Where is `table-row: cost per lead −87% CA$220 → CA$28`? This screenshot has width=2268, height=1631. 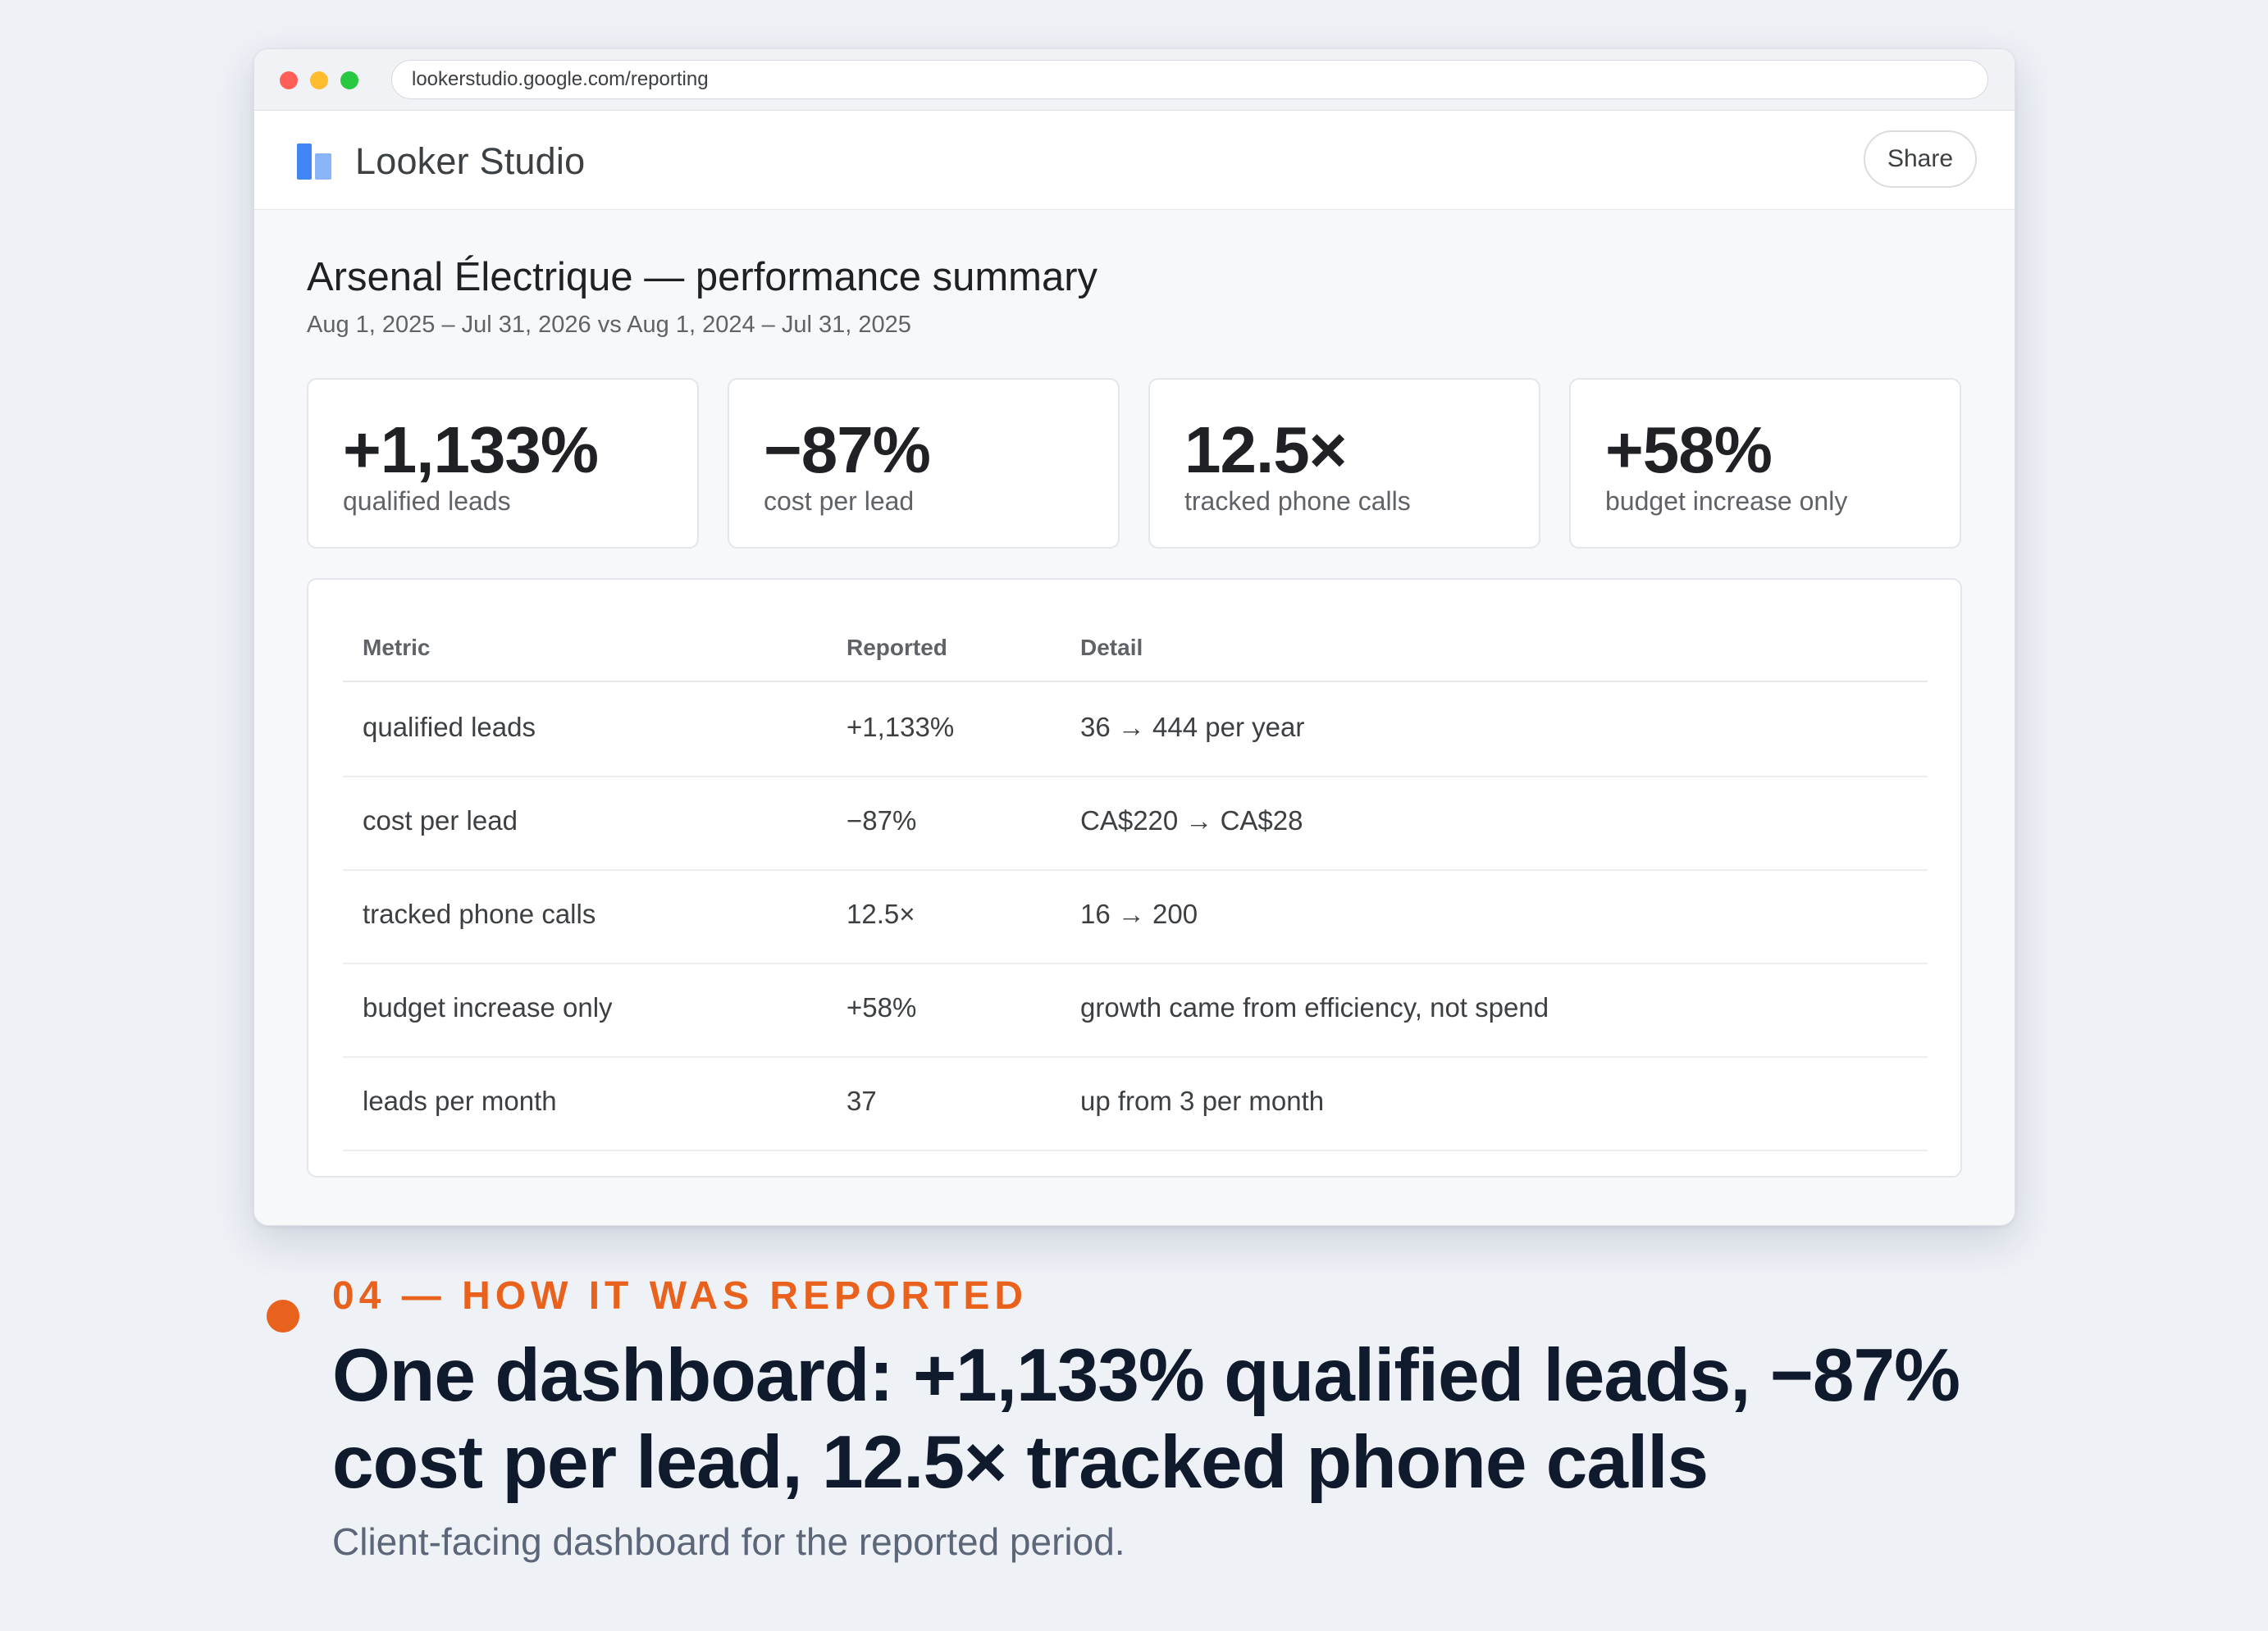 table-row: cost per lead −87% CA$220 → CA$28 is located at coordinates (1135, 823).